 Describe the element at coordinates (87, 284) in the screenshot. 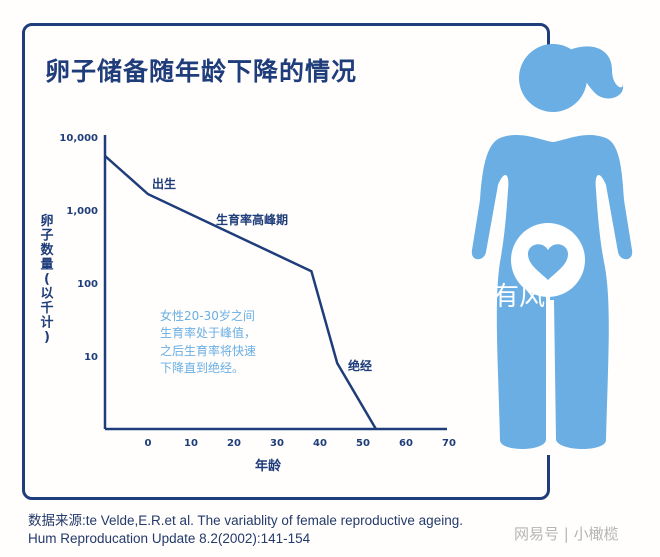

I see `y-tick-label: 100` at that location.